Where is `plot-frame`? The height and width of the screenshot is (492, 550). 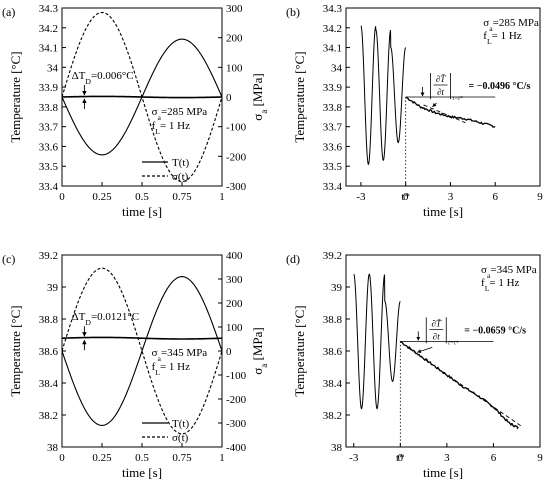 plot-frame is located at coordinates (443, 97).